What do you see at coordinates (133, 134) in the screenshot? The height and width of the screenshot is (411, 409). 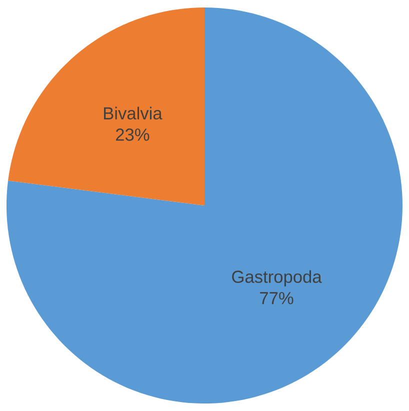 I see `data-label: 23%` at bounding box center [133, 134].